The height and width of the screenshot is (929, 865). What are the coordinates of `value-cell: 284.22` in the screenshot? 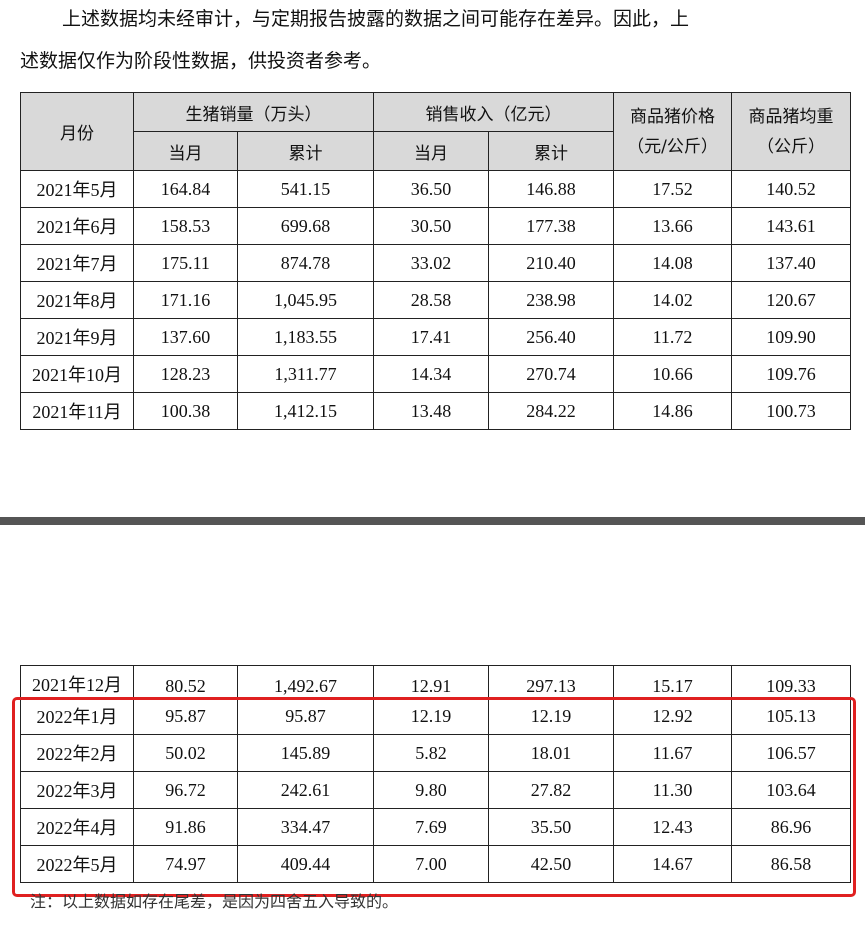 It's located at (551, 411).